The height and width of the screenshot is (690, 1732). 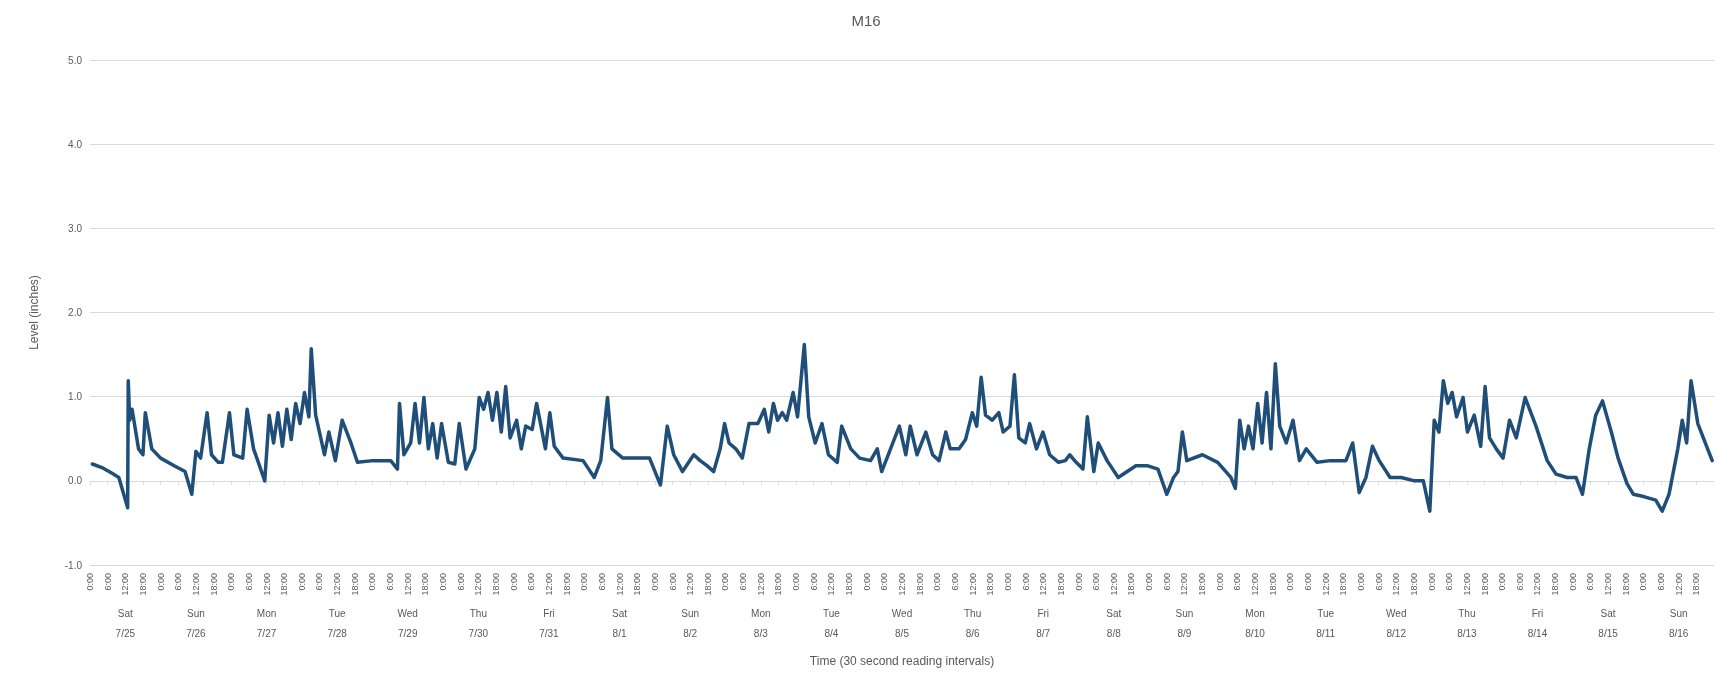 What do you see at coordinates (1537, 633) in the screenshot?
I see `text: 8/14` at bounding box center [1537, 633].